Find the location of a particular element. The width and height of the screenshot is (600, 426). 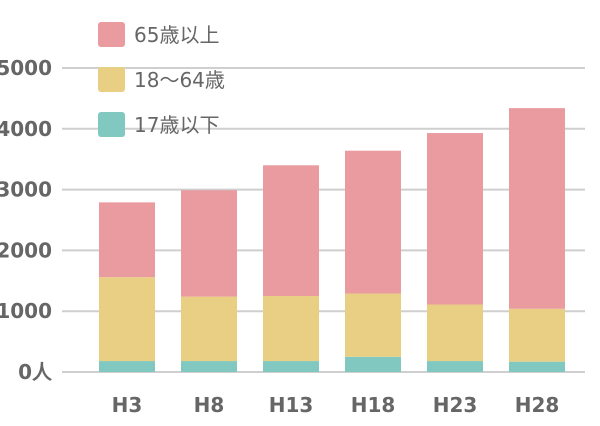

y-tick-label: 3000 is located at coordinates (26, 190).